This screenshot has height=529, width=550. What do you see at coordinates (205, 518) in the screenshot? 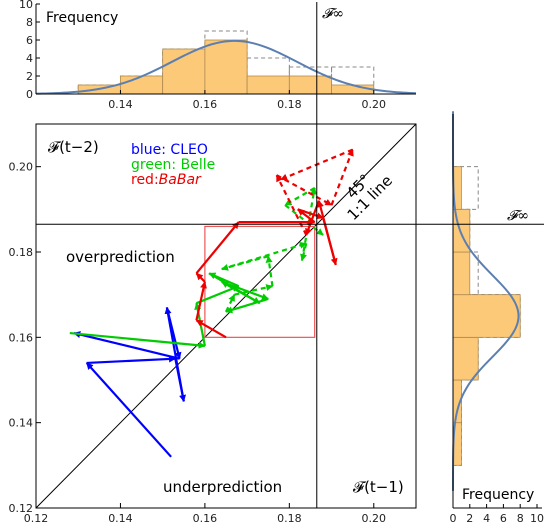
I see `main-x-tick-label: 0.16` at bounding box center [205, 518].